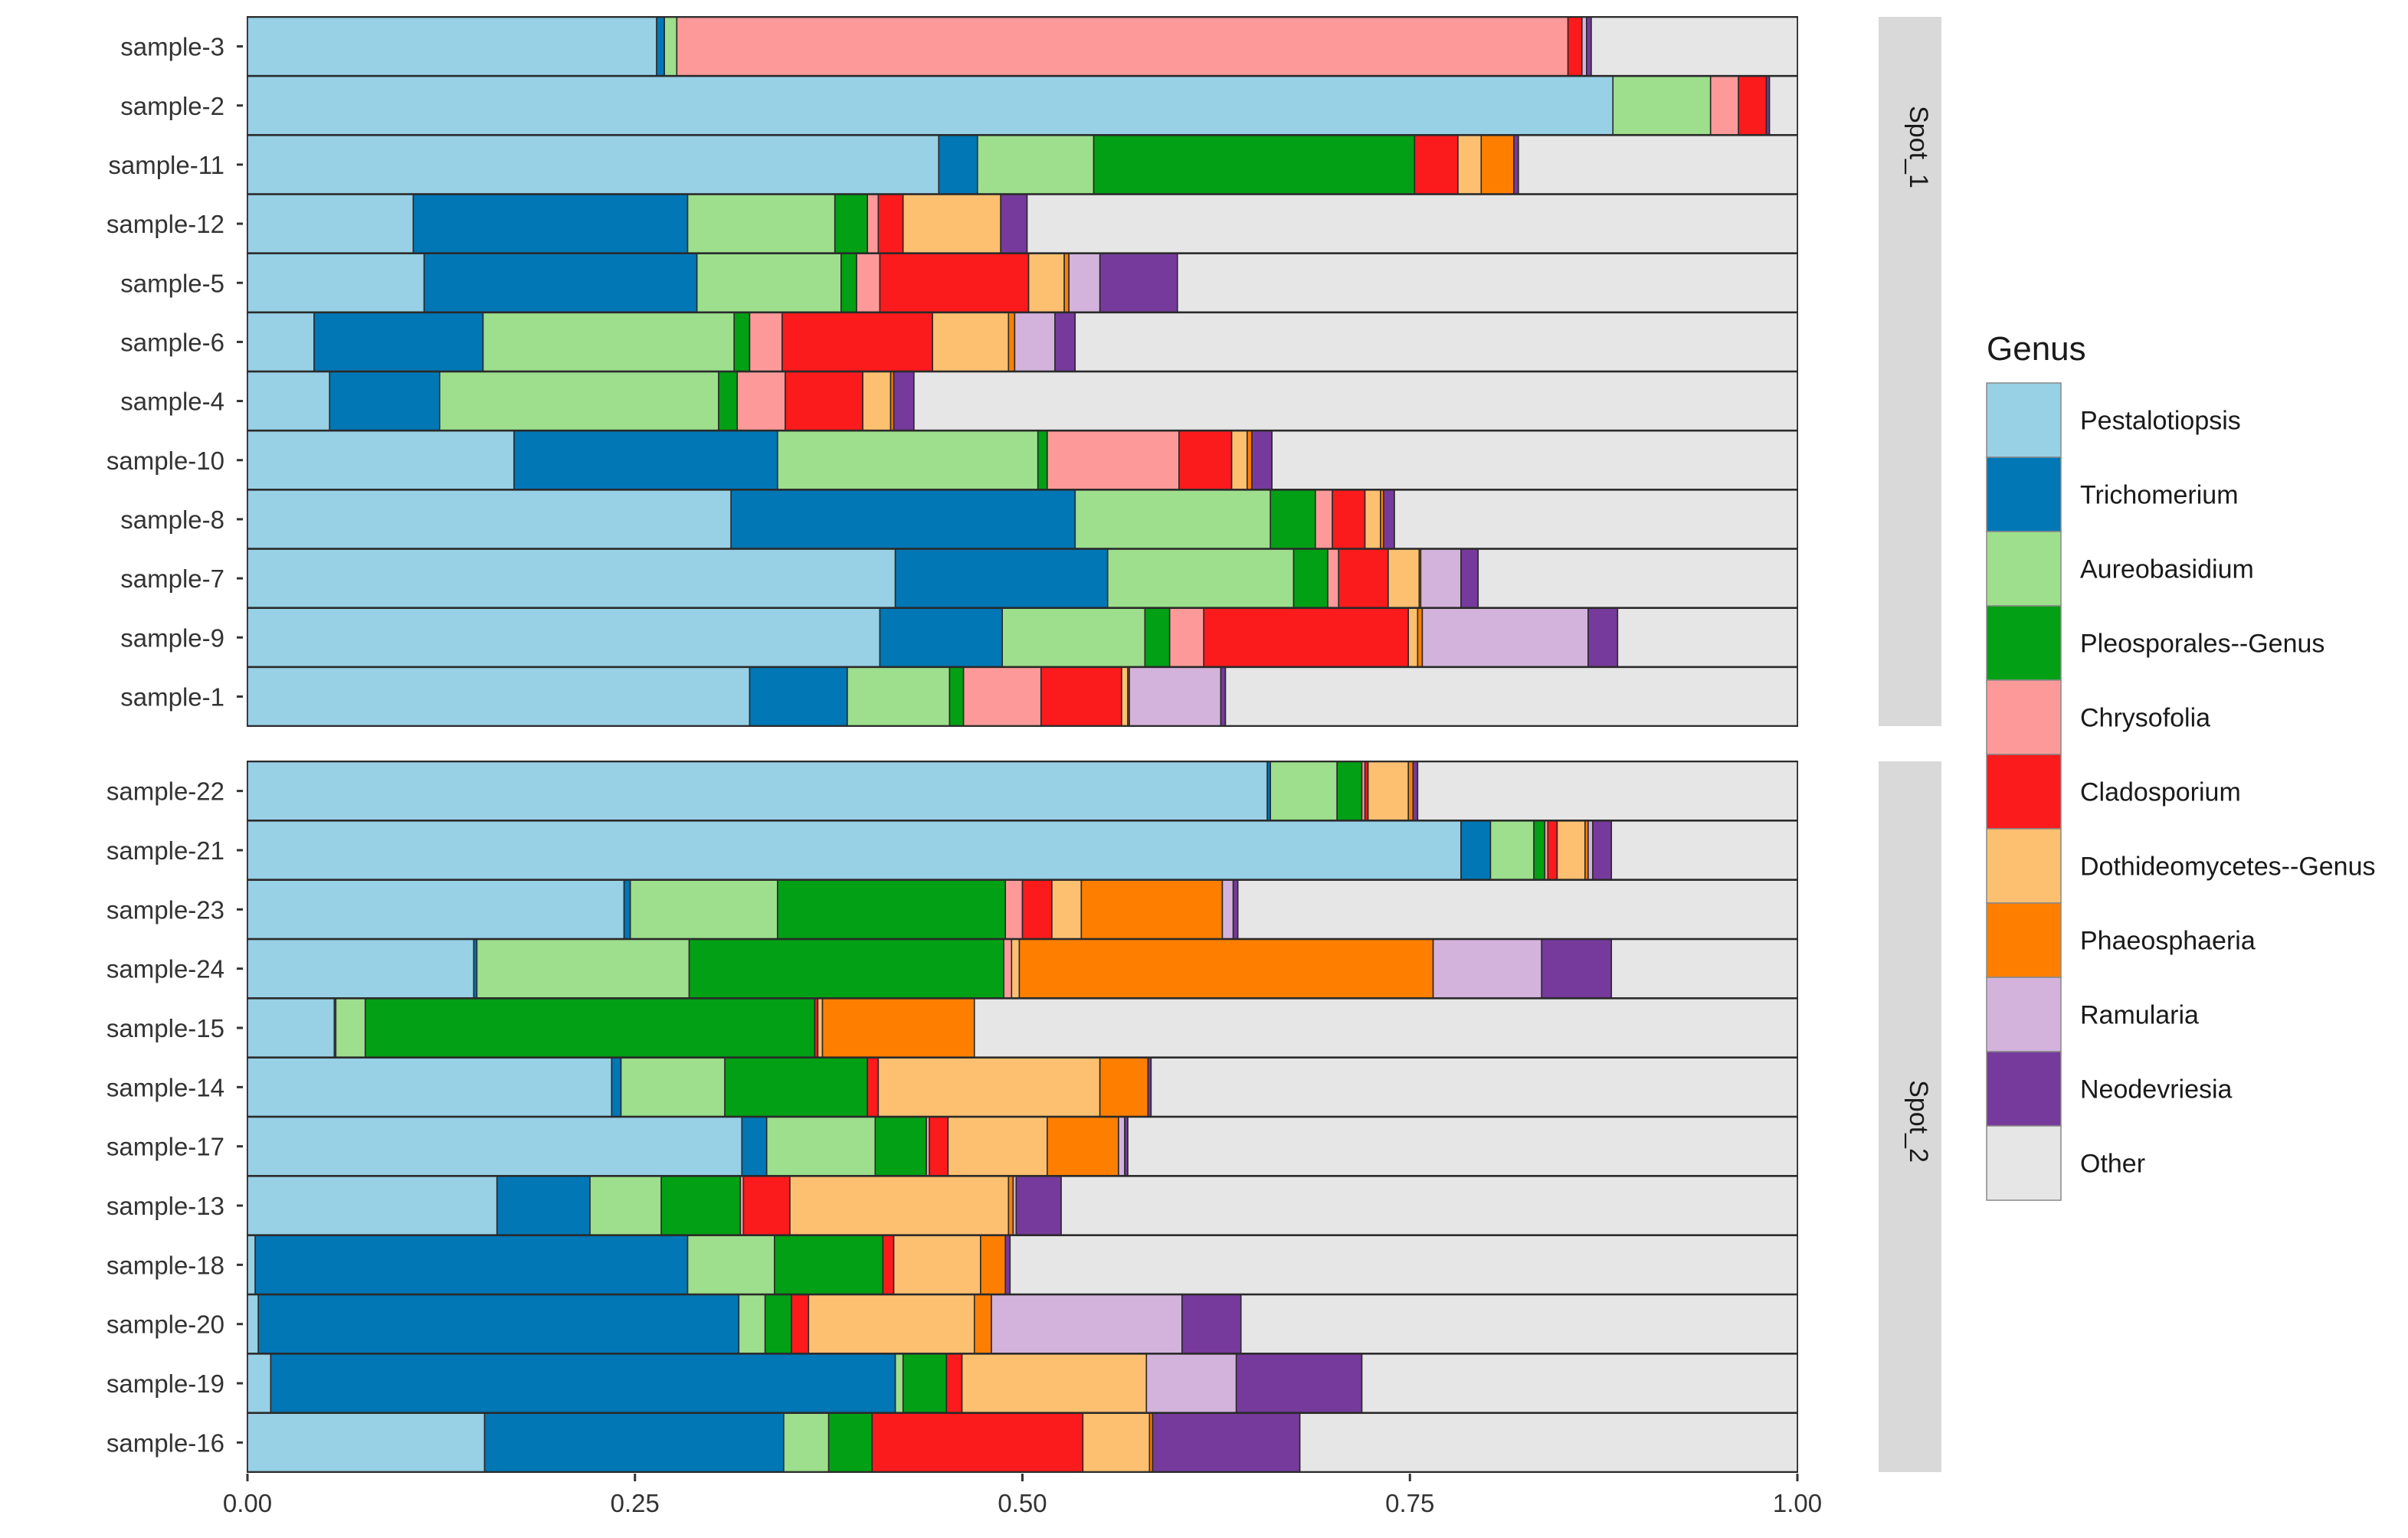 This screenshot has height=1538, width=2408. What do you see at coordinates (2156, 1089) in the screenshot?
I see `legend-label: Neodevriesia` at bounding box center [2156, 1089].